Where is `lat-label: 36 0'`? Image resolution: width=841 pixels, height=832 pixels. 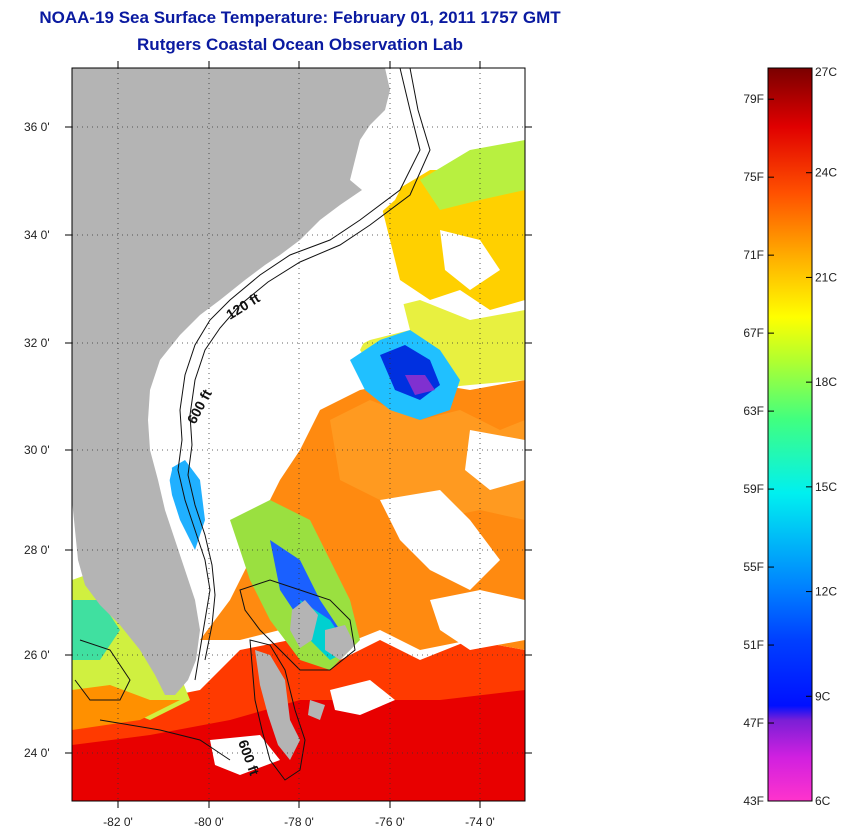
lat-label: 36 0' is located at coordinates (37, 127).